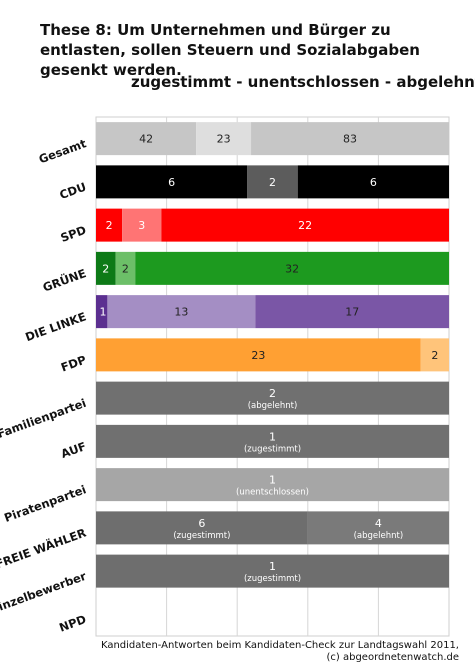 Image resolution: width=475 pixels, height=672 pixels. I want to click on data-label-die-linke-zugestimmt: 1, so click(103, 312).